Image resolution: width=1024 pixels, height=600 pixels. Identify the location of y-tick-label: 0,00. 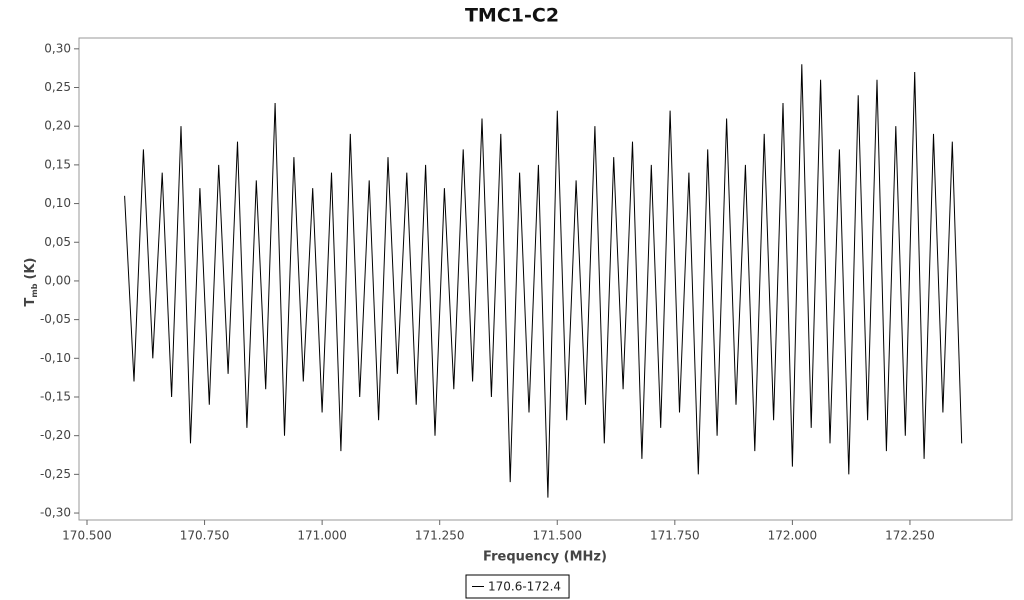
(57, 280).